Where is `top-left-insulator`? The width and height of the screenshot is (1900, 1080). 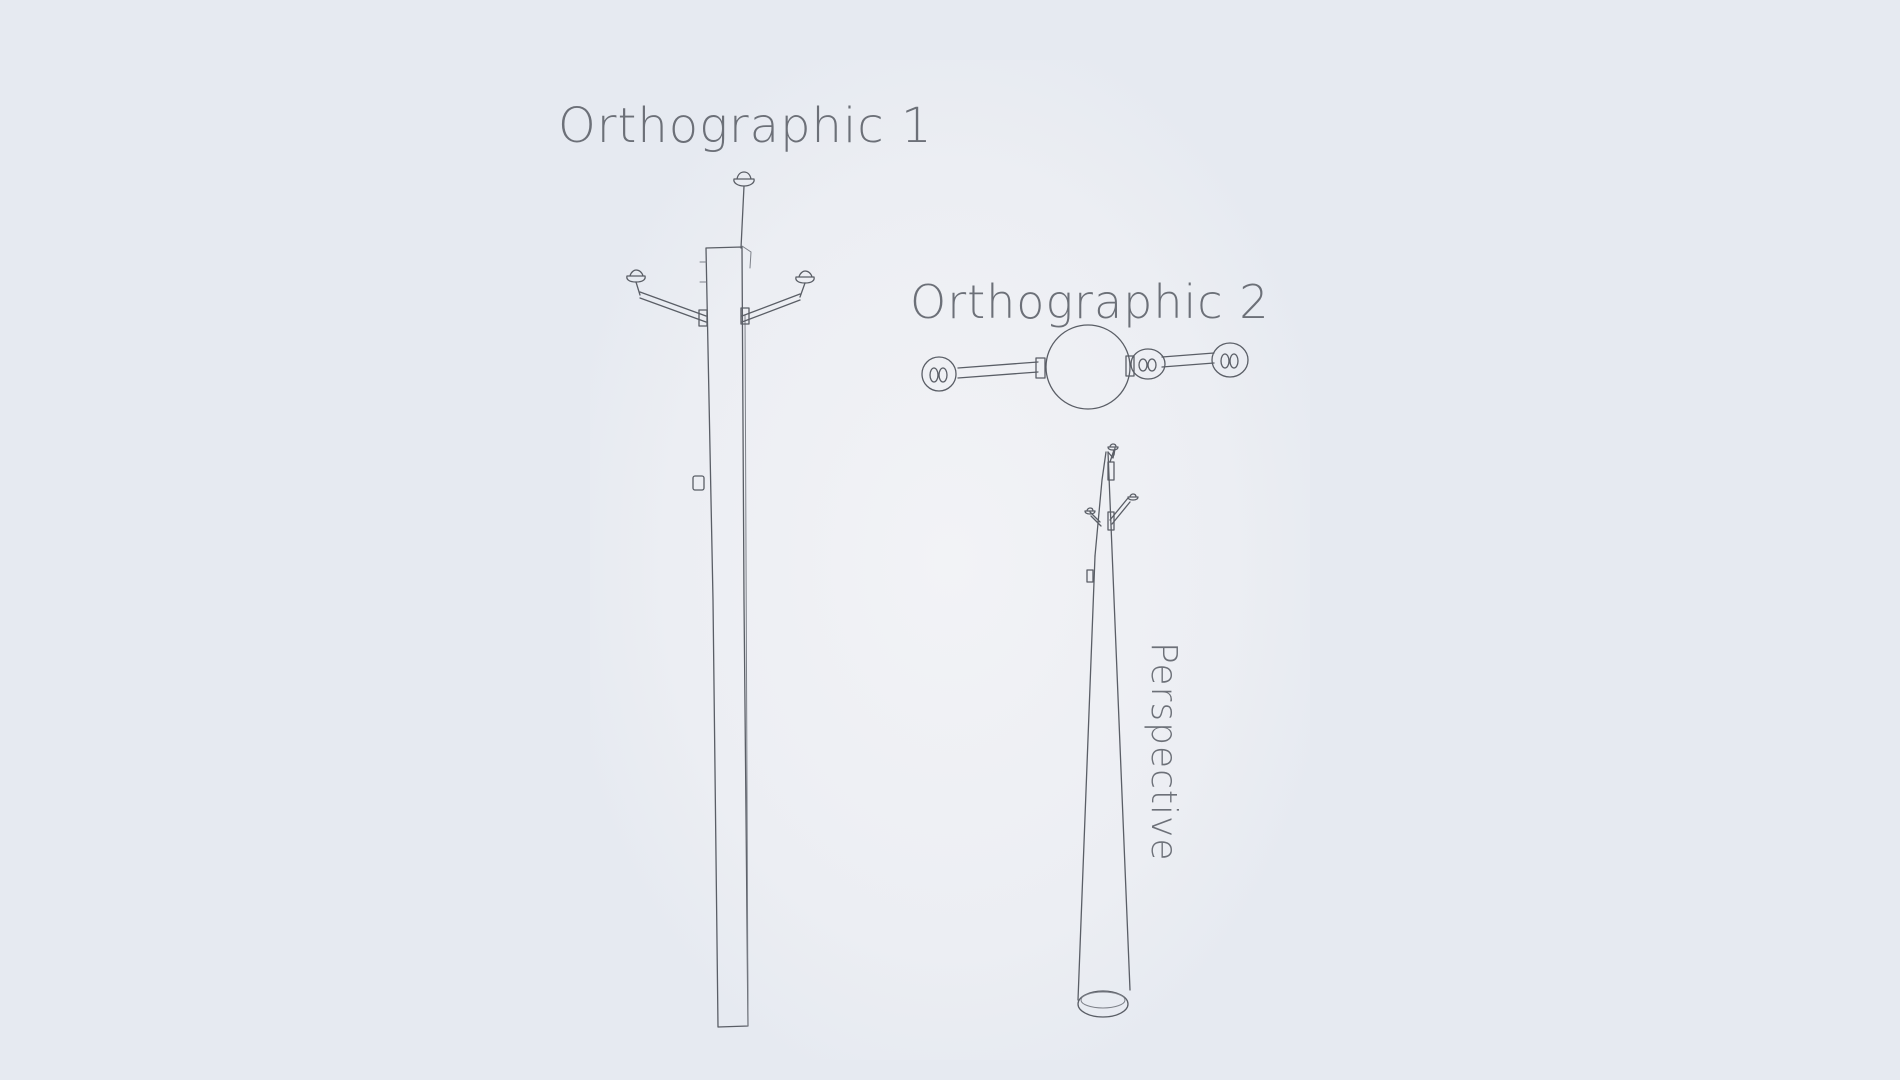
top-left-insulator is located at coordinates (939, 374).